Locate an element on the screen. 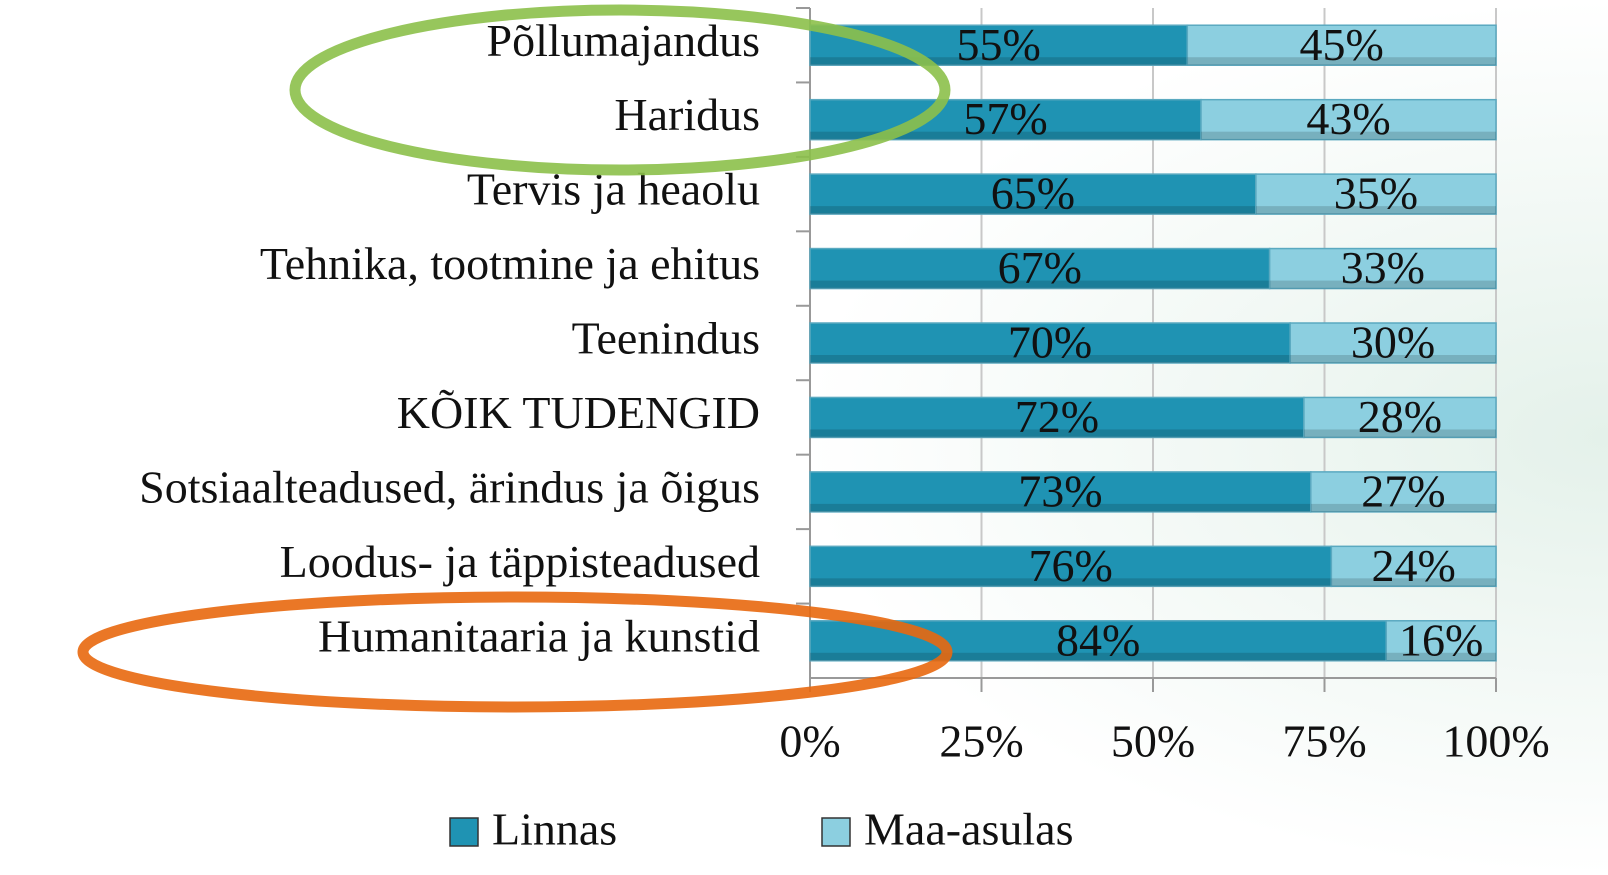  value-label: 24% is located at coordinates (1414, 565).